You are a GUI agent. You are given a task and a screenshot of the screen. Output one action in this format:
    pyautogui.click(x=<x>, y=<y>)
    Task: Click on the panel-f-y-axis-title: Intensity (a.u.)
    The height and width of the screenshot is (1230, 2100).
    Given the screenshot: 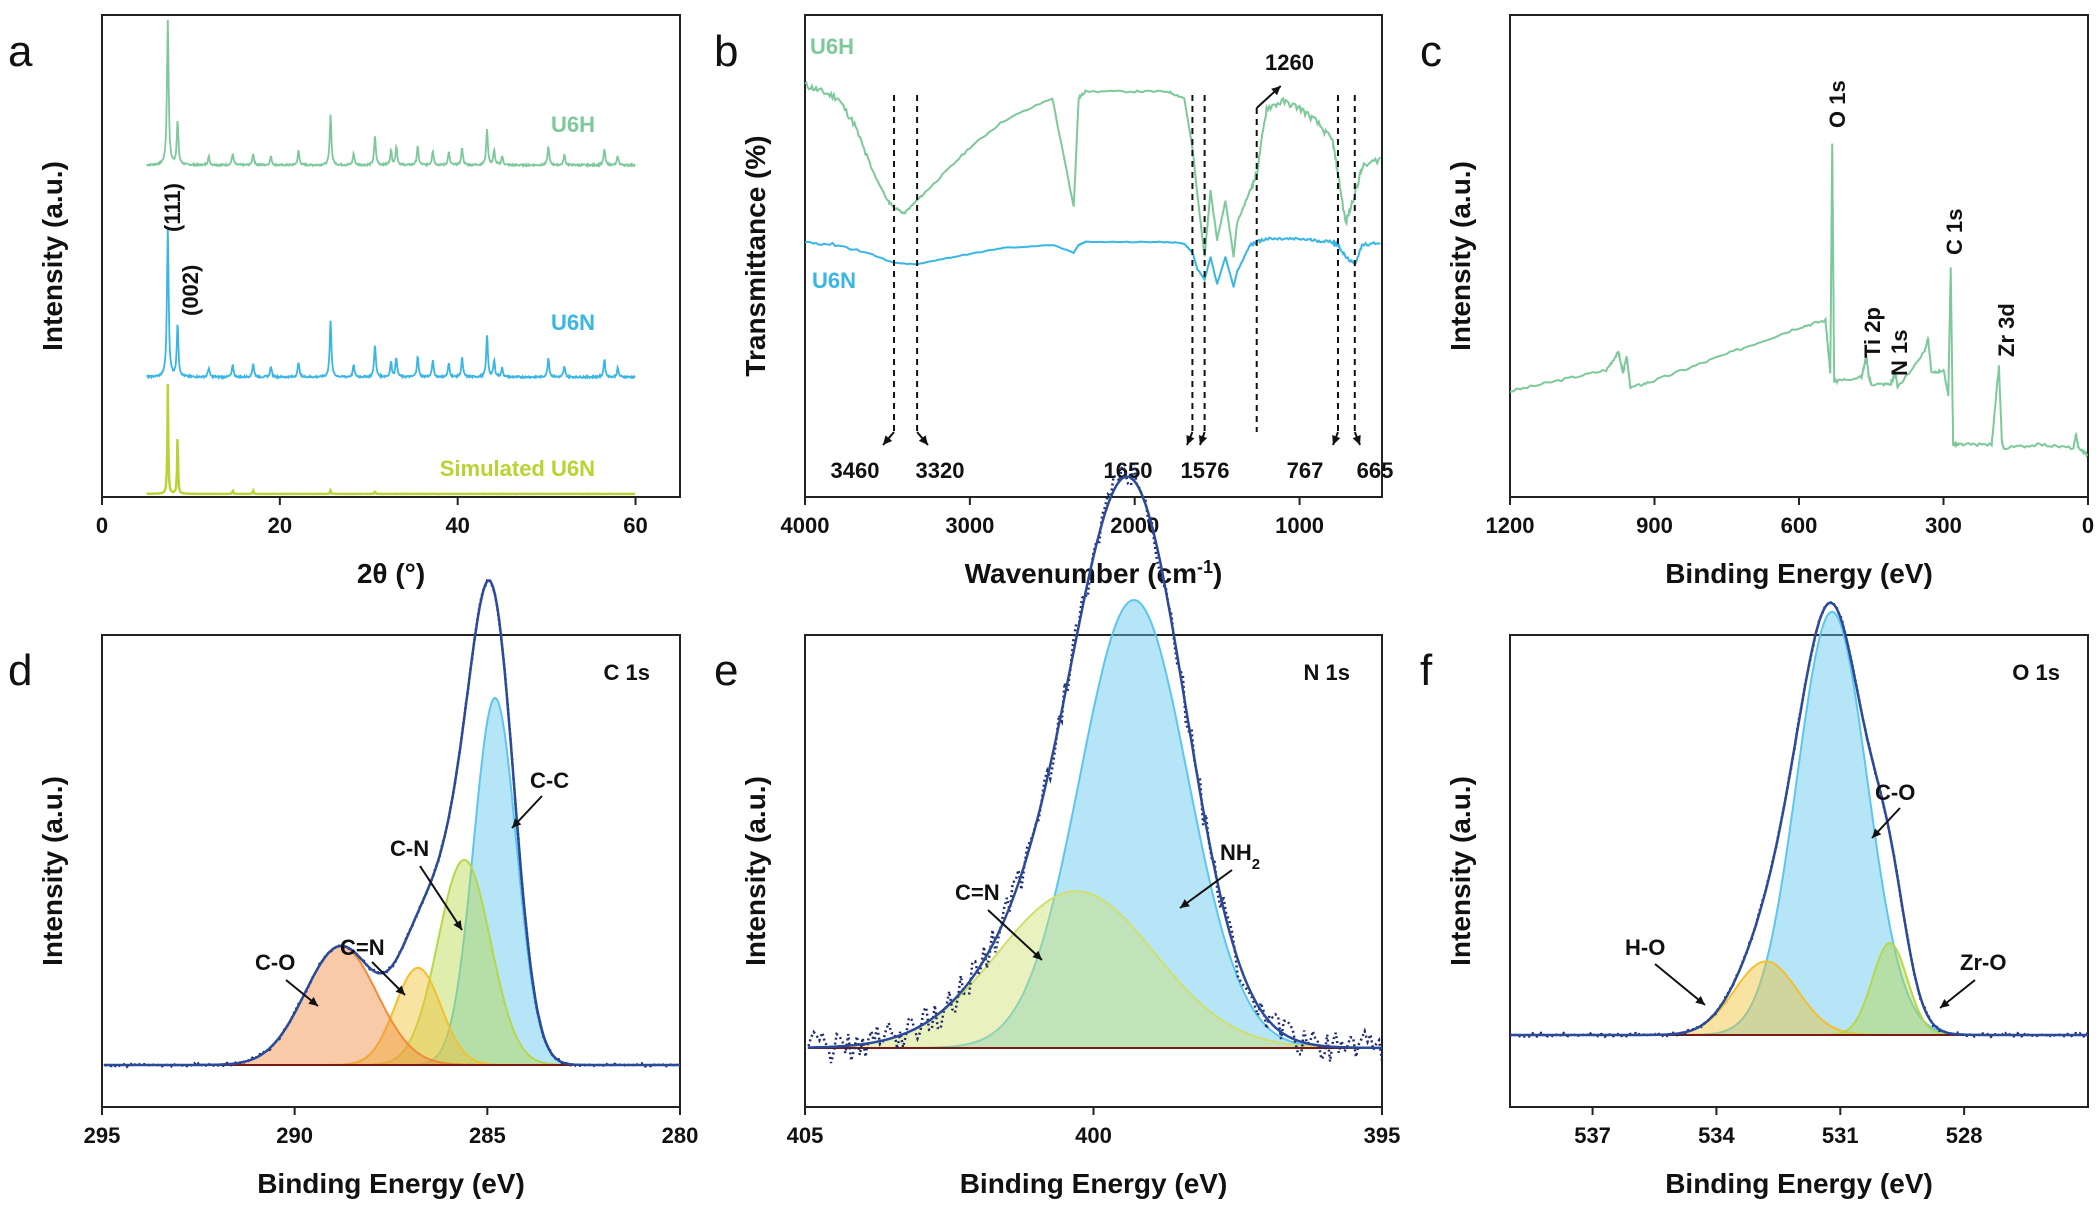 What is the action you would take?
    pyautogui.click(x=1460, y=871)
    